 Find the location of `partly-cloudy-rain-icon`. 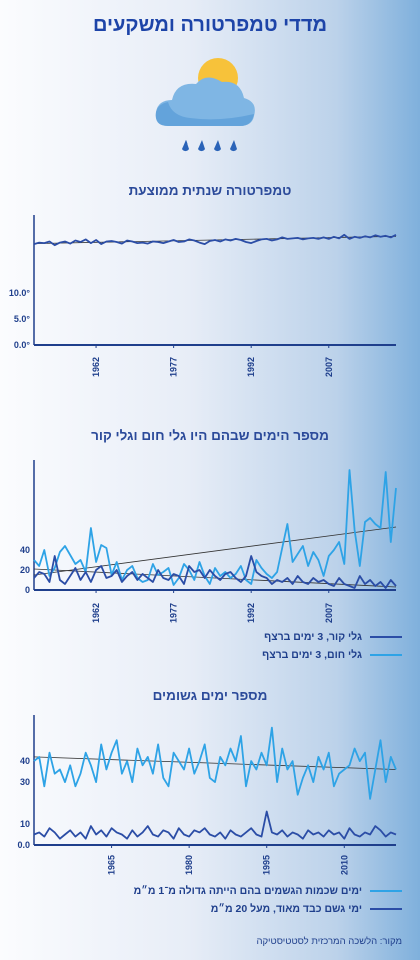

partly-cloudy-rain-icon is located at coordinates (205, 105).